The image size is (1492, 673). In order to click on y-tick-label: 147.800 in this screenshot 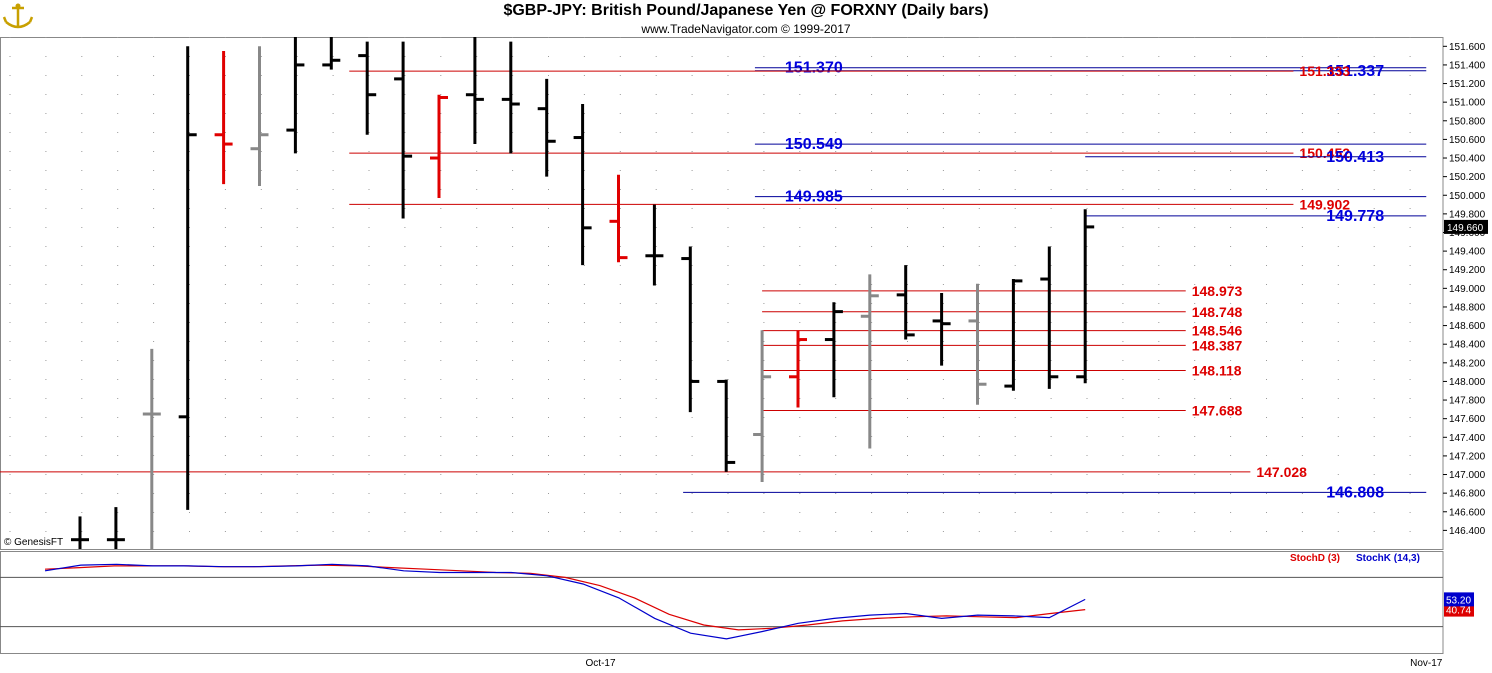, I will do `click(1467, 401)`.